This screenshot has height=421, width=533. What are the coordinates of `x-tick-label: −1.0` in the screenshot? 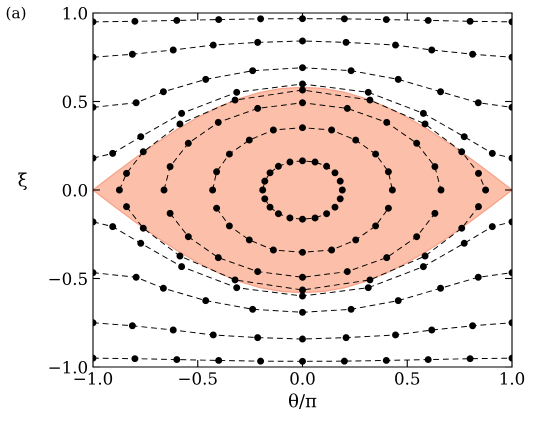 It's located at (93, 378).